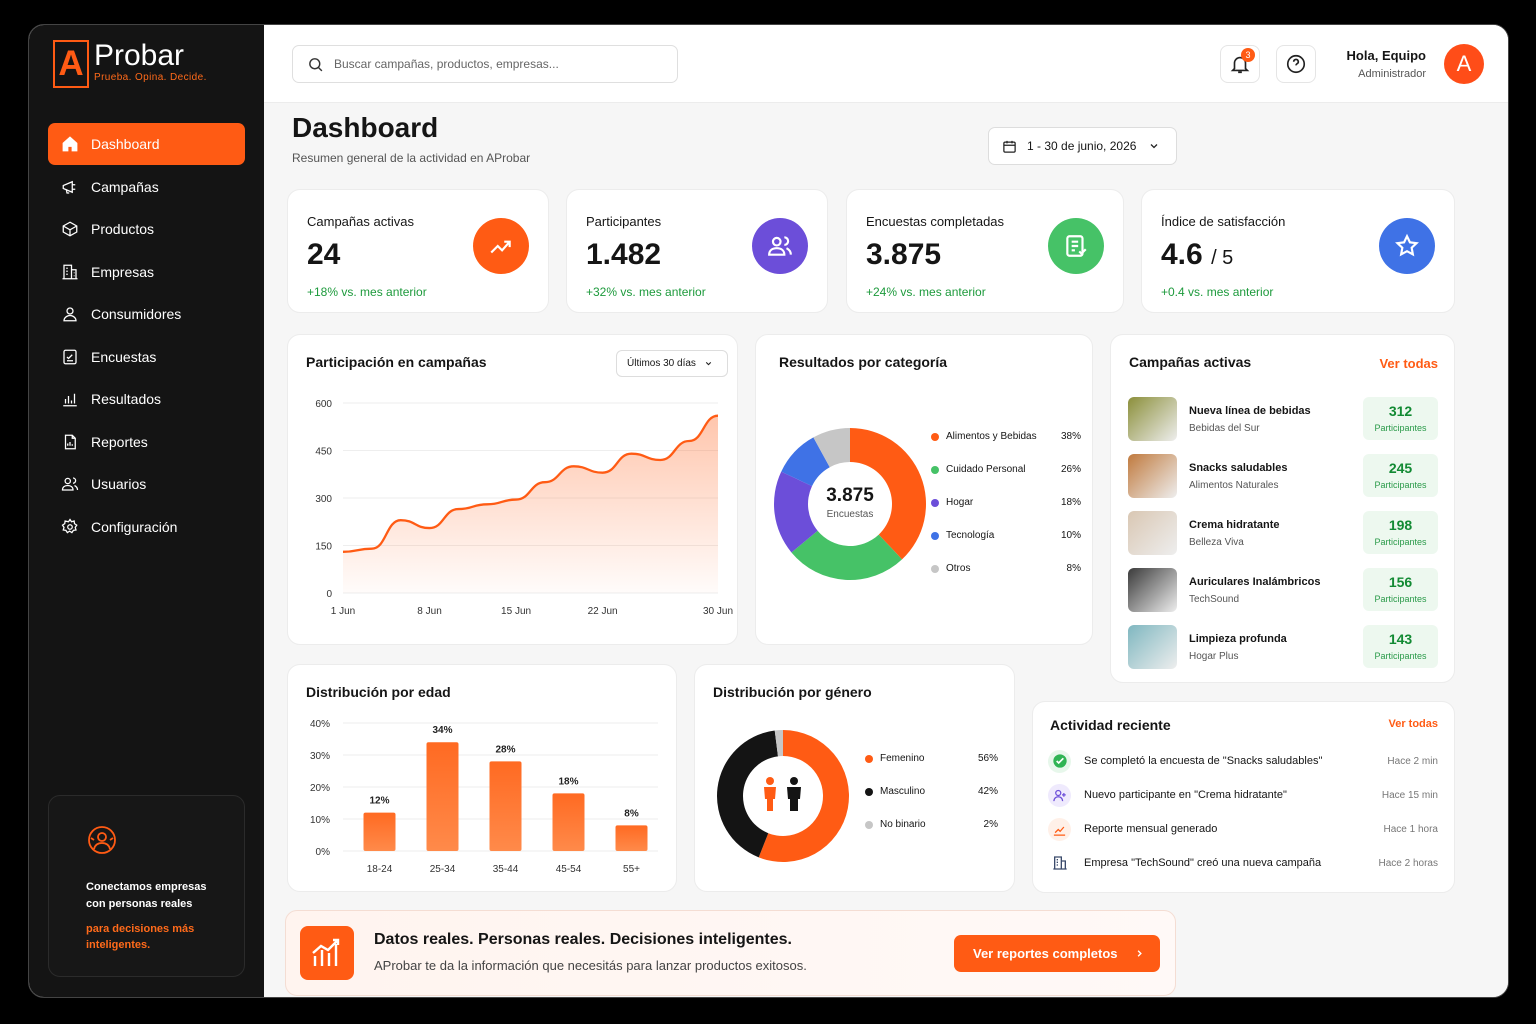  What do you see at coordinates (931, 824) in the screenshot?
I see `legend-item: No binario 2%` at bounding box center [931, 824].